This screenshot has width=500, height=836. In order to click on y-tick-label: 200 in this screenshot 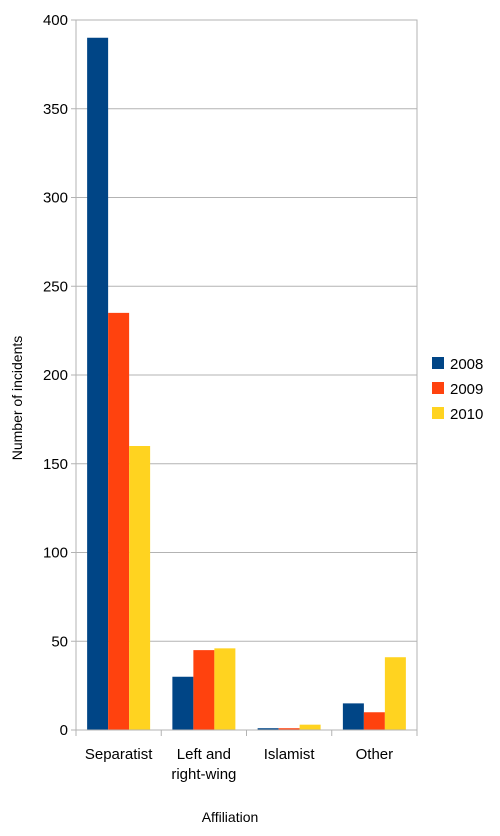, I will do `click(55, 375)`.